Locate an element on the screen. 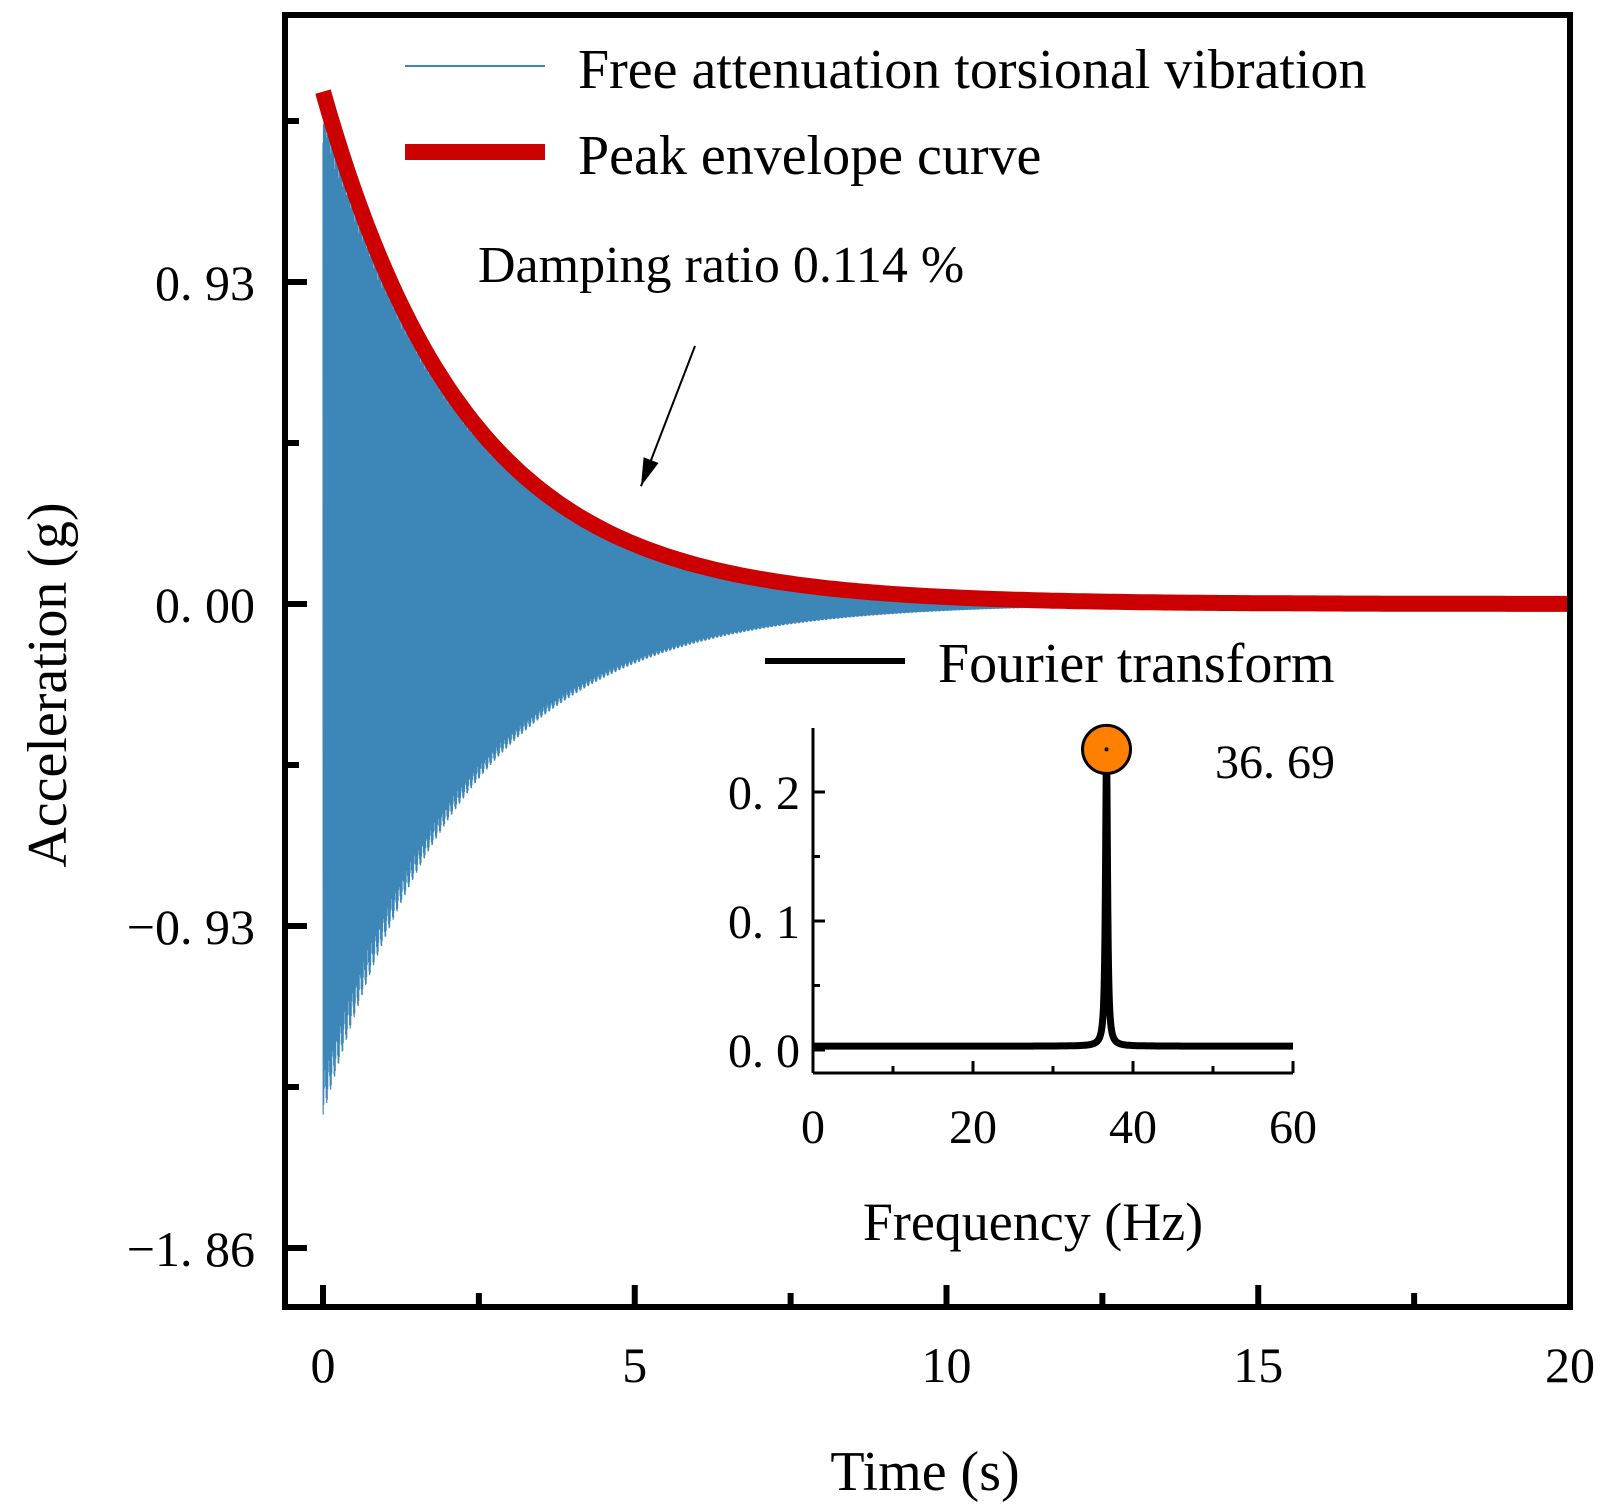 Image resolution: width=1615 pixels, height=1510 pixels. fourier-series-line is located at coordinates (1053, 898).